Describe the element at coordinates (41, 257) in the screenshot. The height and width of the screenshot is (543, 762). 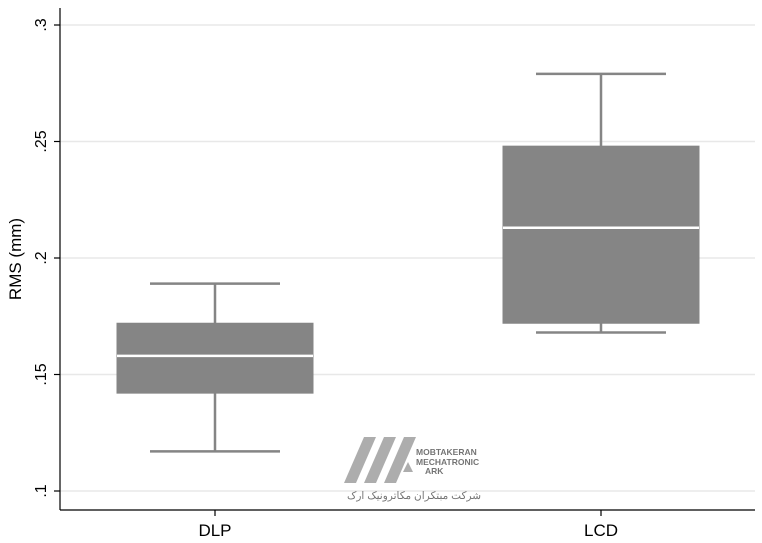
I see `y-tick-label: .2` at that location.